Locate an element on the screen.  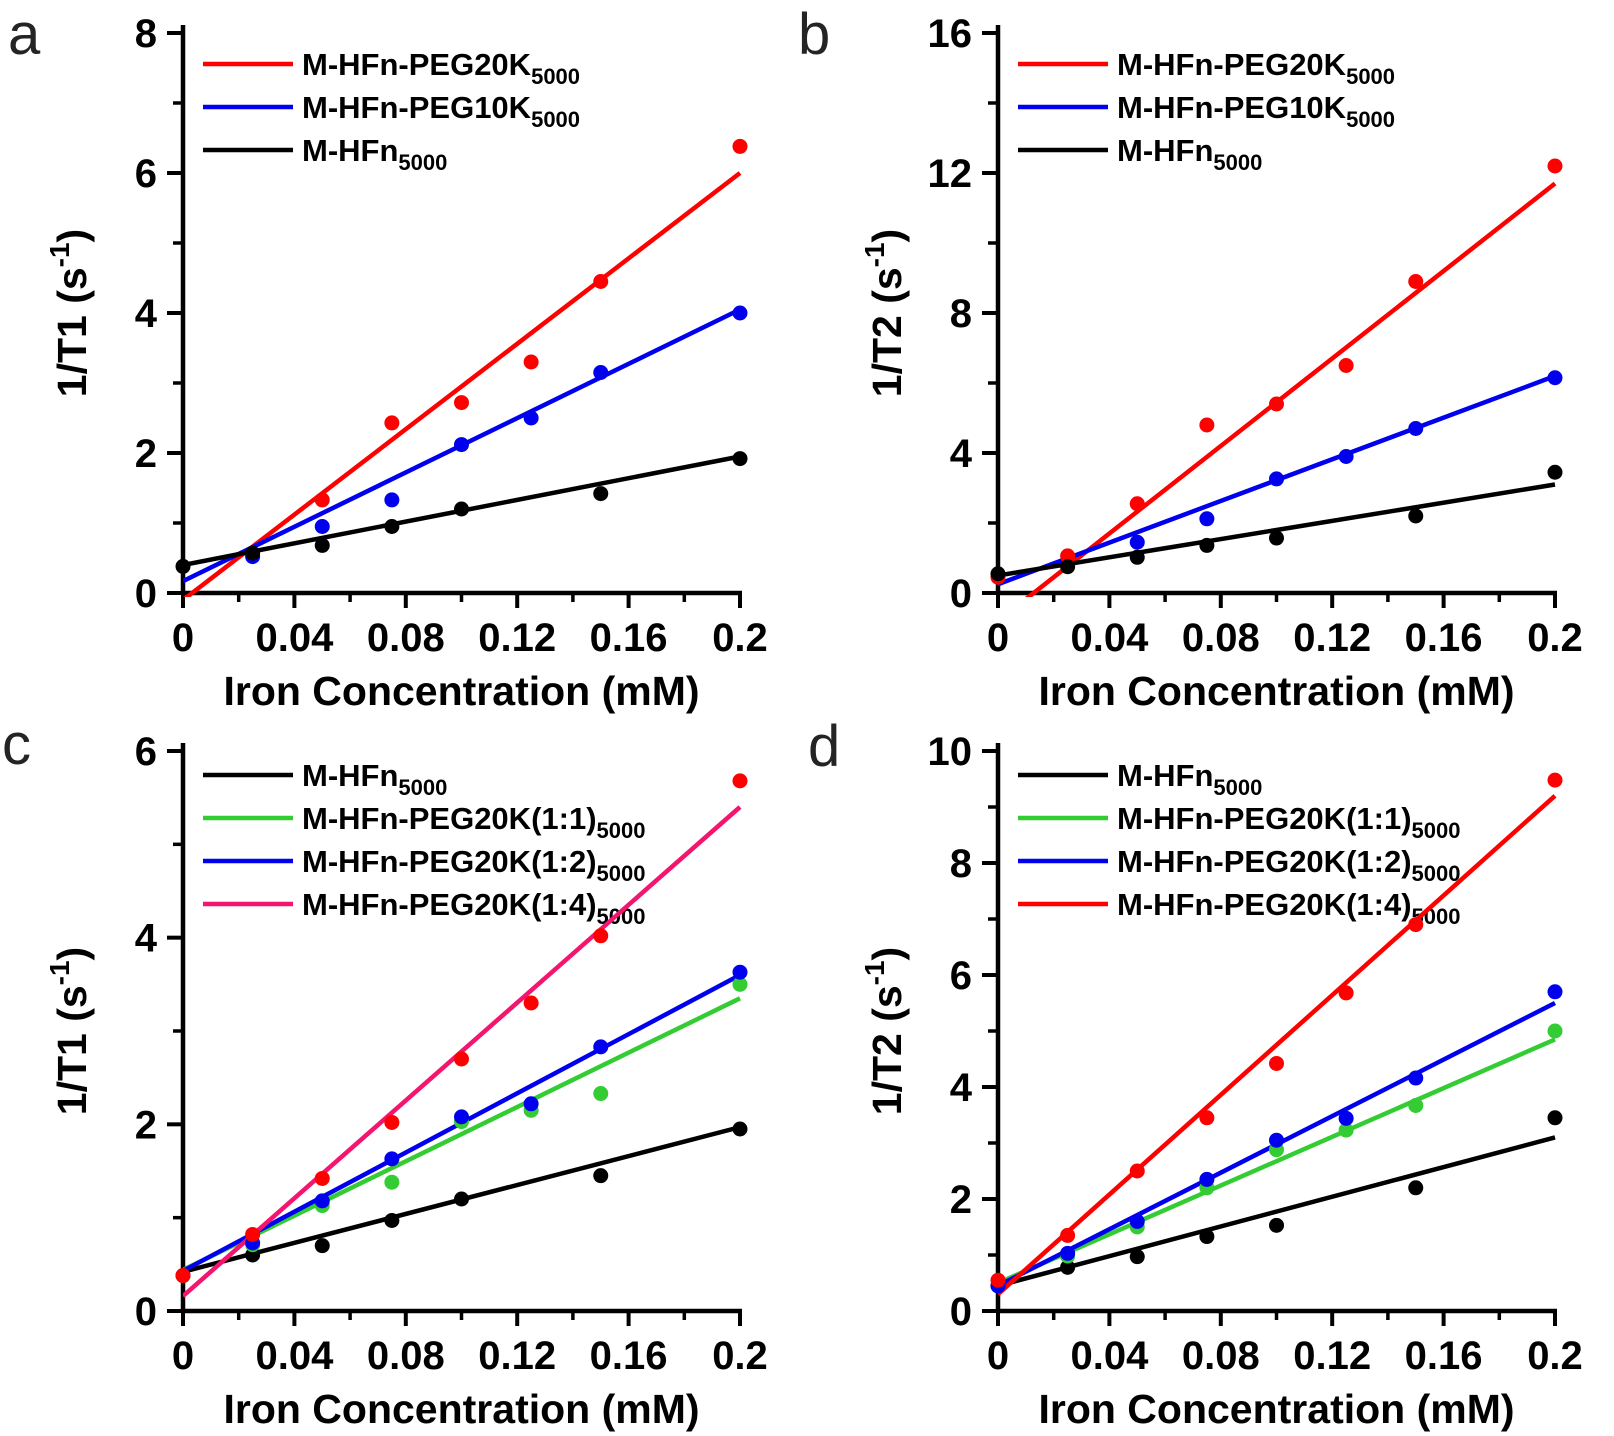
y-tick-label: 12 is located at coordinates (950, 174).